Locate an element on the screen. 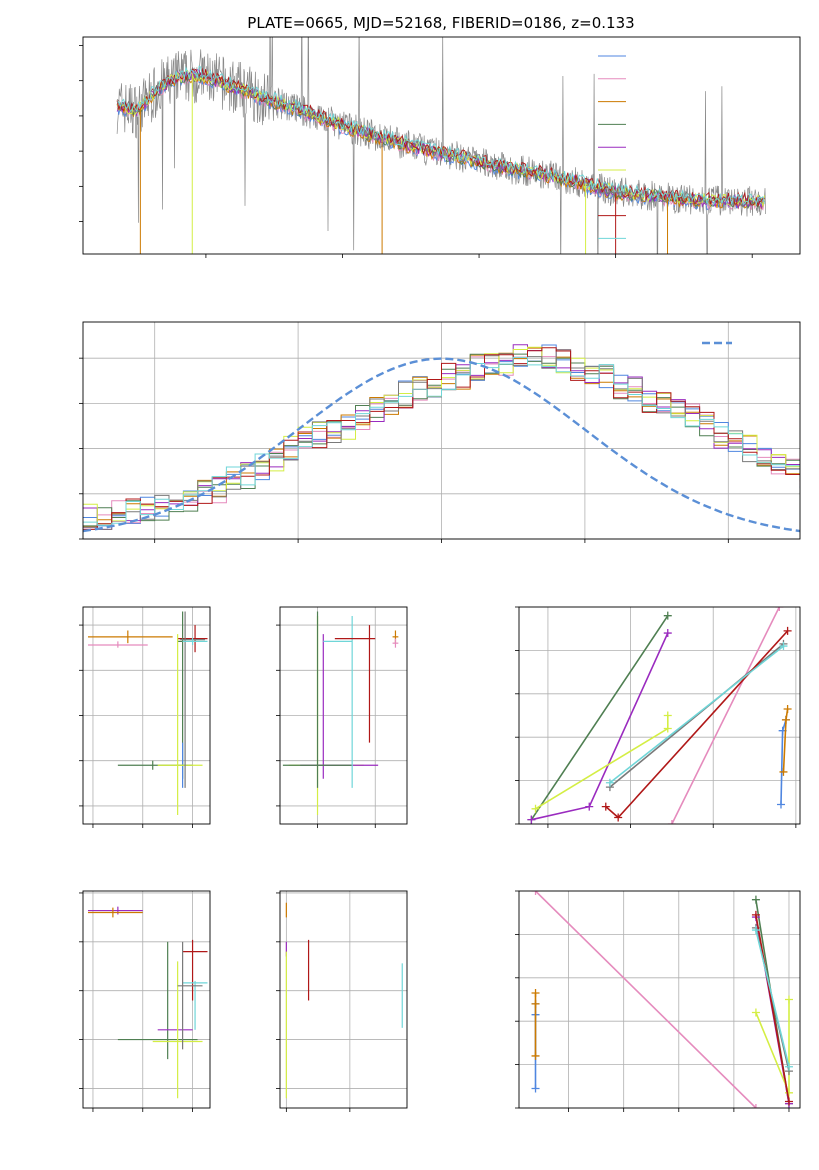  observed-spectrum is located at coordinates (441, 145).